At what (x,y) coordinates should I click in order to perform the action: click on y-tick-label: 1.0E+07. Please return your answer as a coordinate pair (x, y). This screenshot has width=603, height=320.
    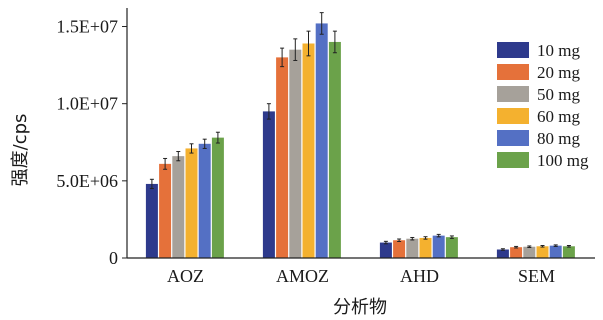
    Looking at the image, I should click on (87, 104).